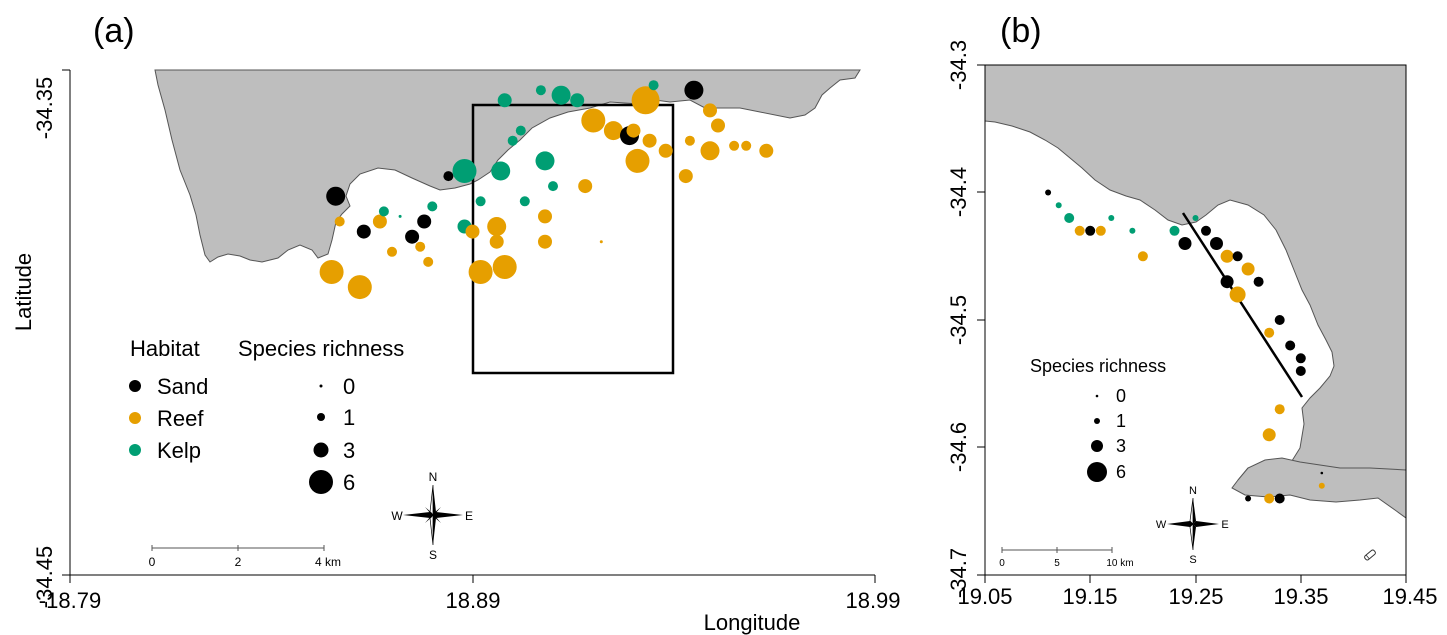 This screenshot has width=1447, height=635. I want to click on panel-a-compass-w: W, so click(397, 516).